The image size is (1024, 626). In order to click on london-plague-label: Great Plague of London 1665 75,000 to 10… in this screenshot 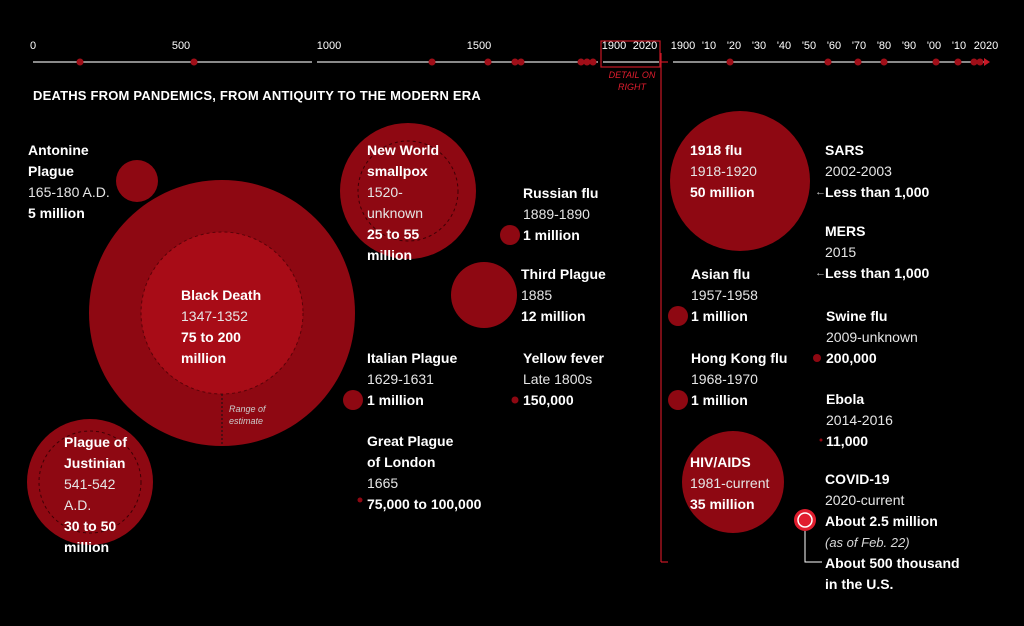, I will do `click(424, 472)`.